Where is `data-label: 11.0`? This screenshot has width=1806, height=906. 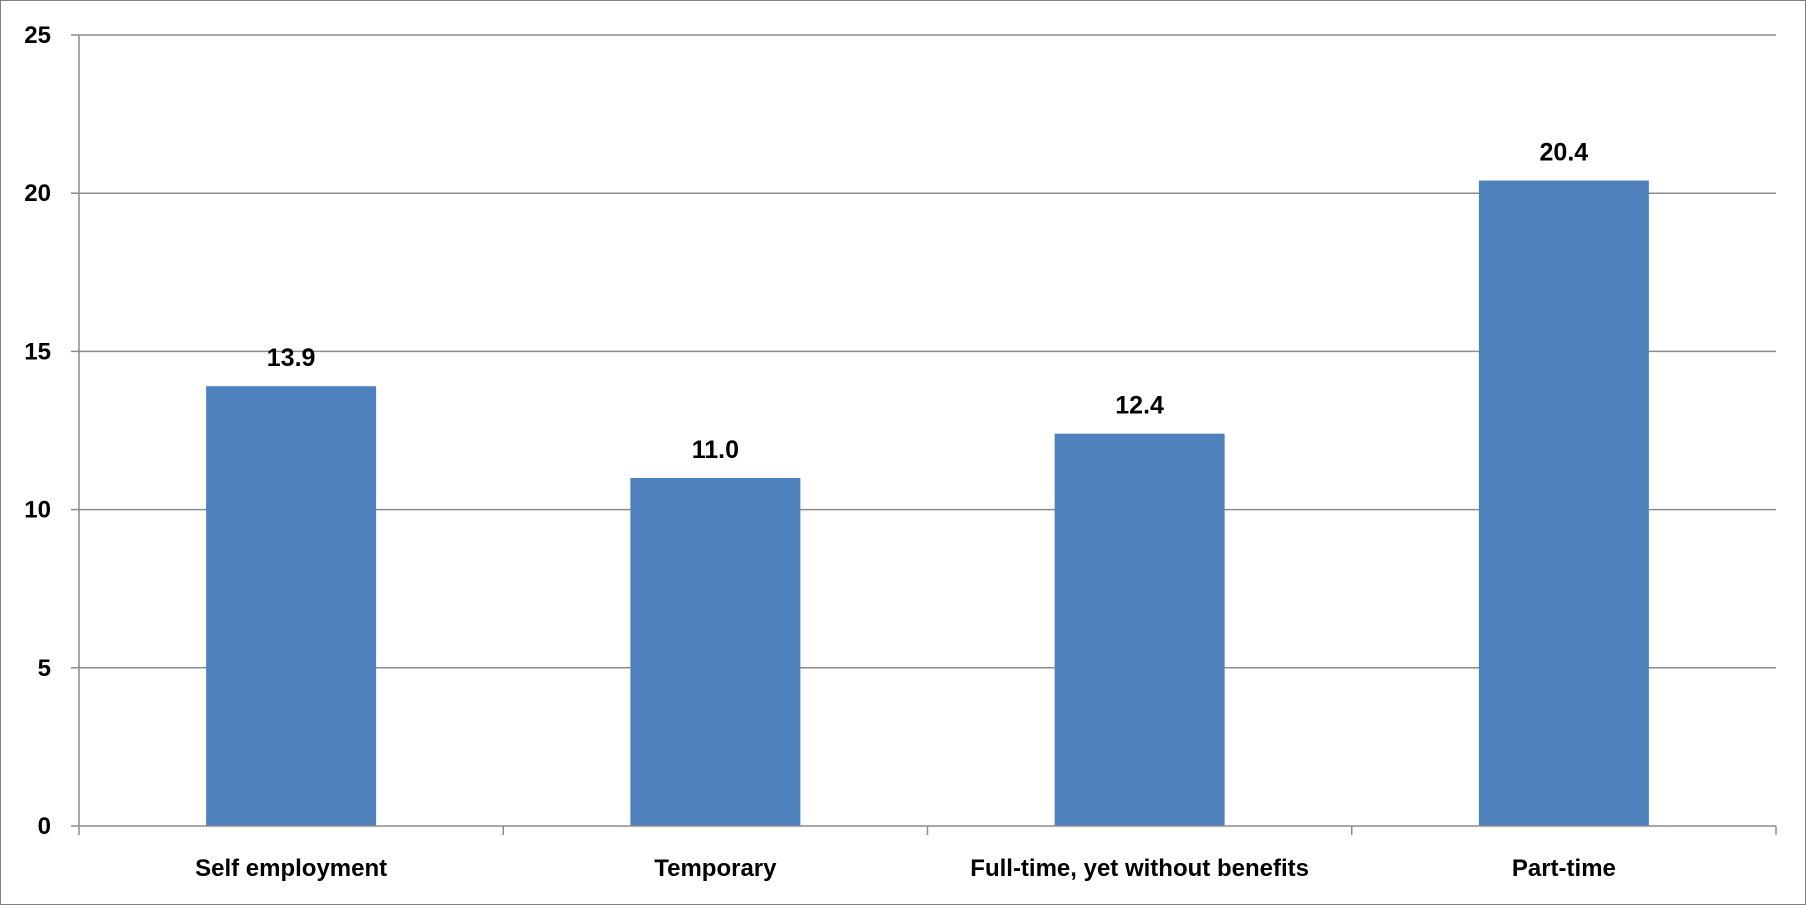 data-label: 11.0 is located at coordinates (715, 450).